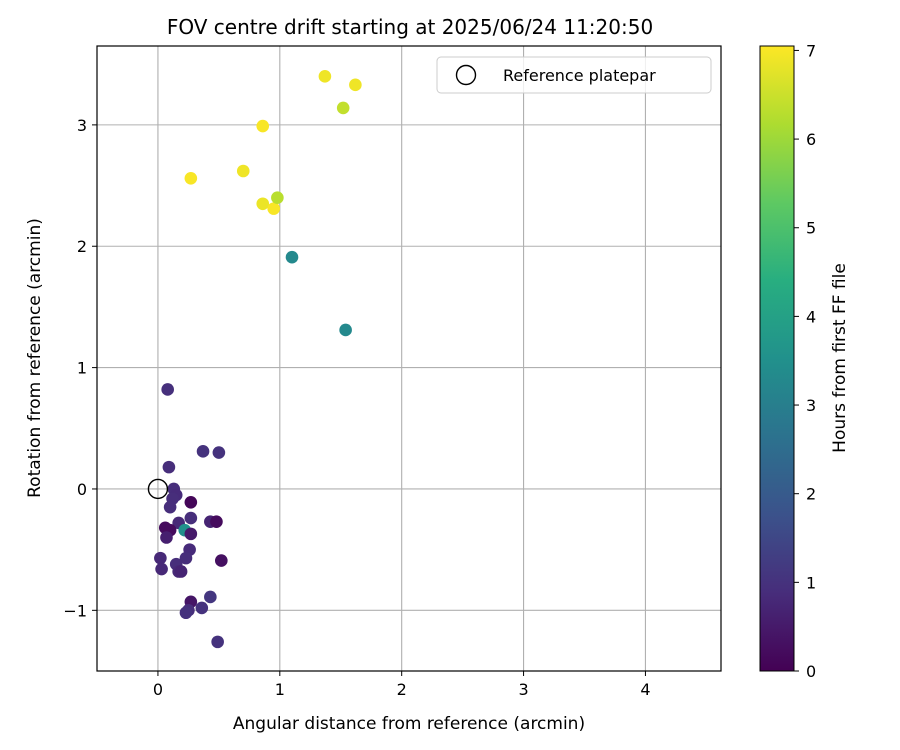 The height and width of the screenshot is (750, 900). What do you see at coordinates (75, 610) in the screenshot?
I see `y-tick-label: −1` at bounding box center [75, 610].